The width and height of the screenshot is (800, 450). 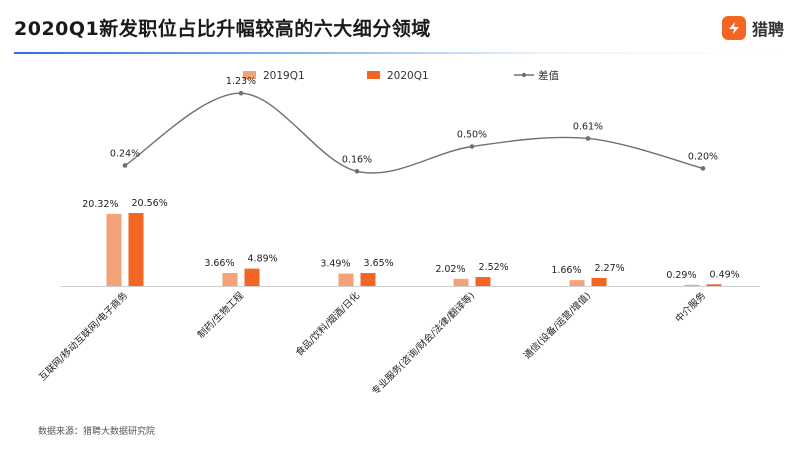 What do you see at coordinates (494, 267) in the screenshot?
I see `bar-value-label-2020q1: 2.52%` at bounding box center [494, 267].